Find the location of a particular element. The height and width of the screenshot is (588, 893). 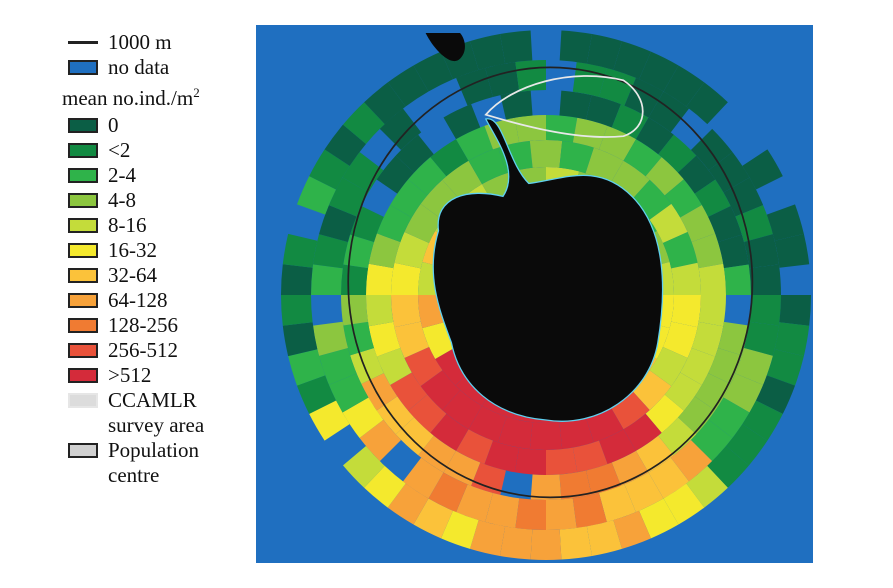

legend-ccamlr: CCAMLR is located at coordinates (158, 400).